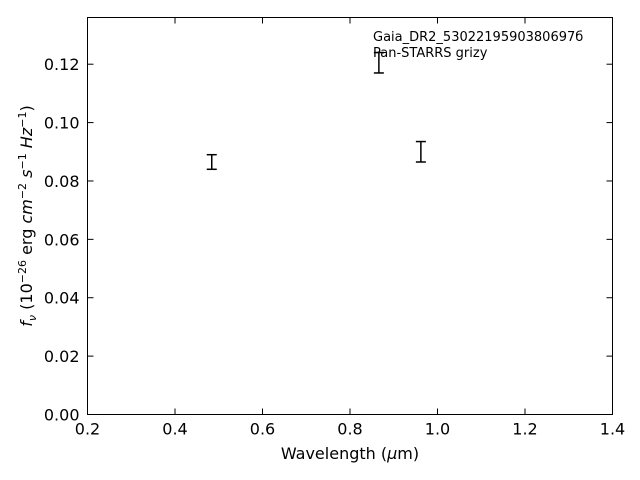 Image resolution: width=640 pixels, height=480 pixels. I want to click on y-tick-label: 0.12, so click(62, 64).